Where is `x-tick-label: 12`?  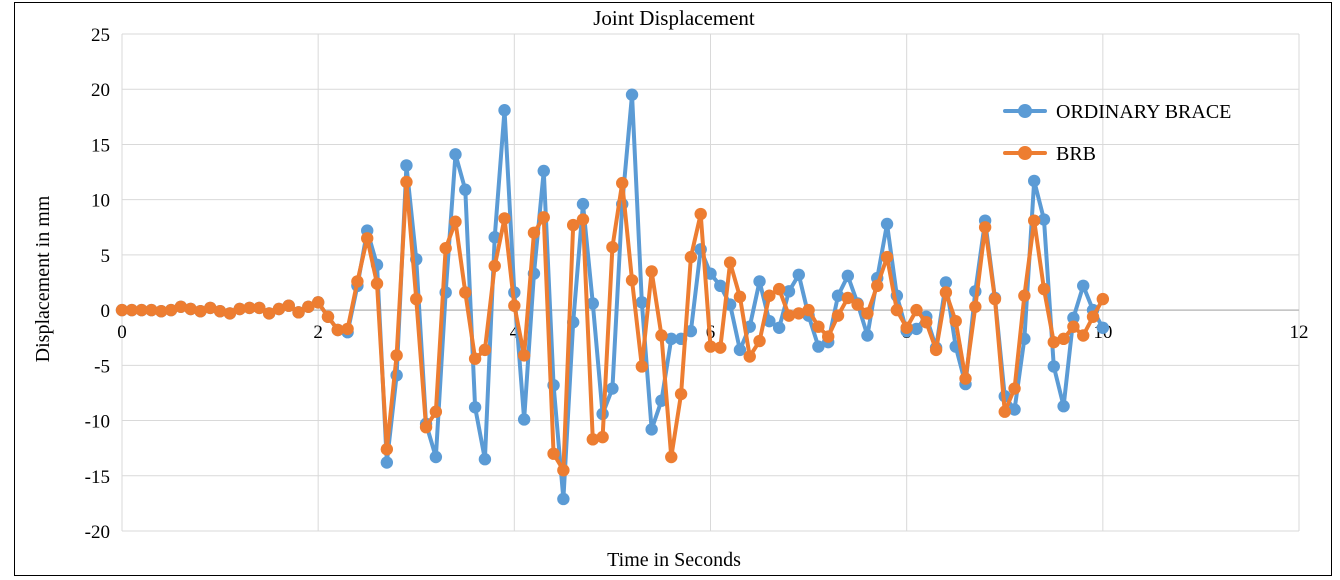
x-tick-label: 12 is located at coordinates (1299, 332).